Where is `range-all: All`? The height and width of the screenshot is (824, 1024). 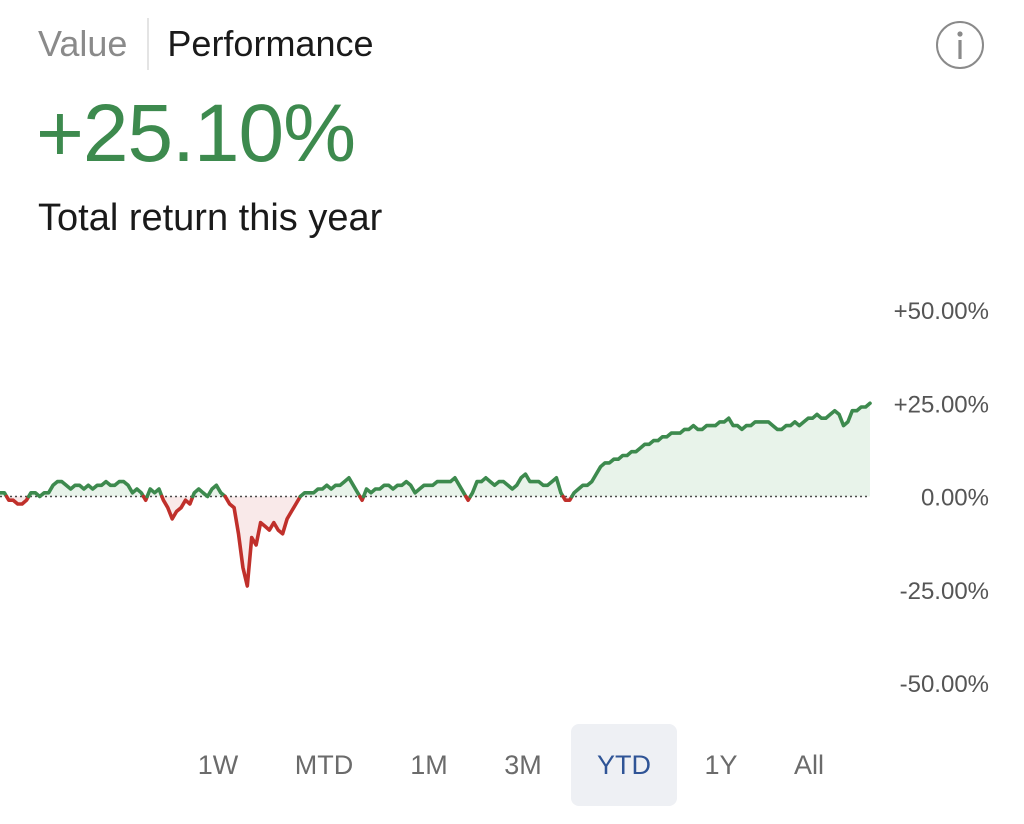 range-all: All is located at coordinates (808, 764).